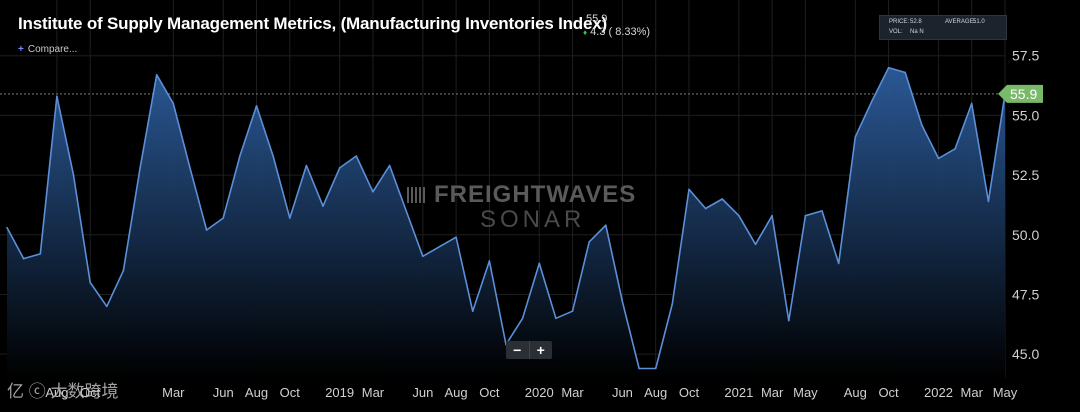 Image resolution: width=1080 pixels, height=412 pixels. What do you see at coordinates (960, 22) in the screenshot?
I see `average-label: AVERAGE:` at bounding box center [960, 22].